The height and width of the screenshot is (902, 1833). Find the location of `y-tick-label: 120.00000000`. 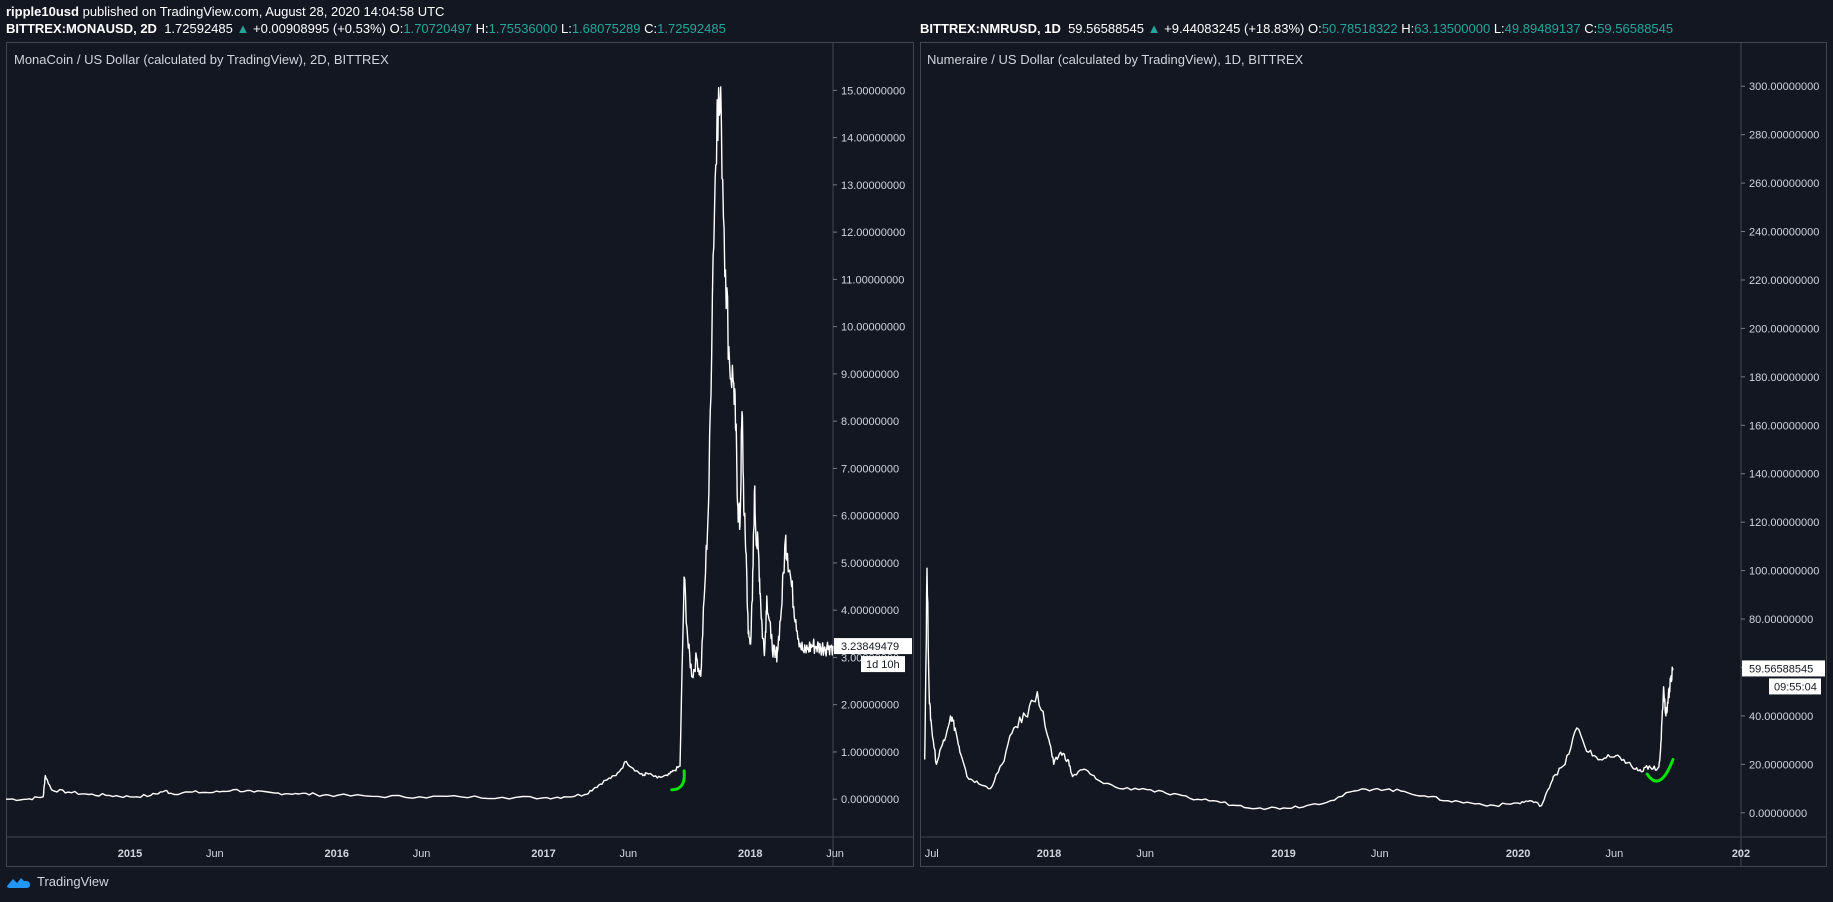

y-tick-label: 120.00000000 is located at coordinates (1784, 523).